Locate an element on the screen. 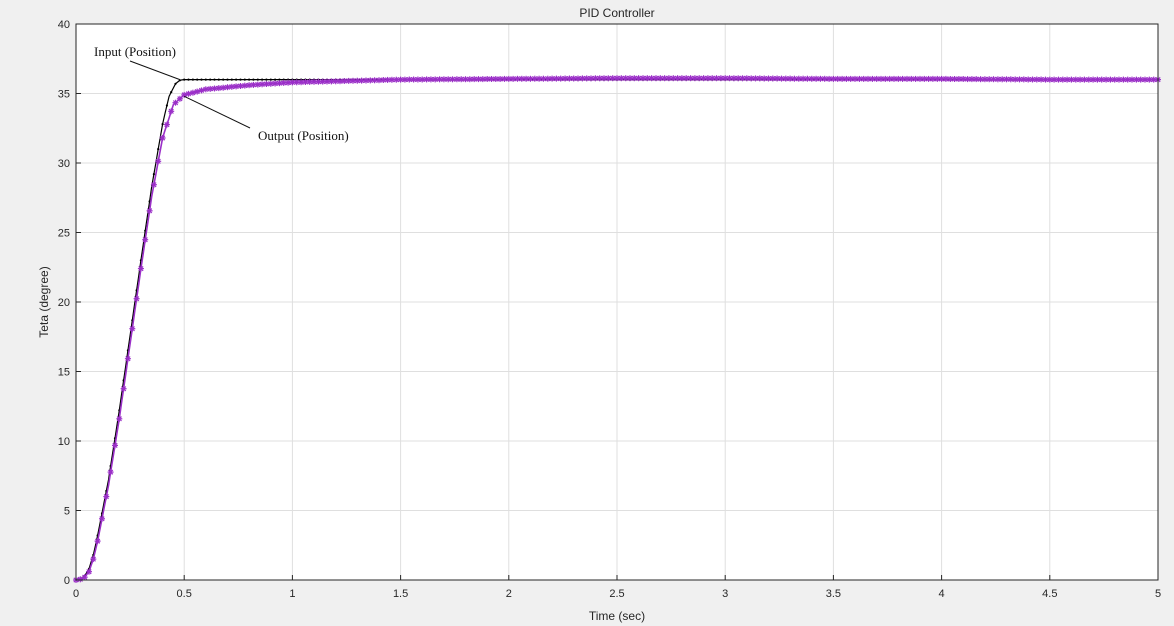 The width and height of the screenshot is (1174, 626). chart-title: PID Controller is located at coordinates (616, 13).